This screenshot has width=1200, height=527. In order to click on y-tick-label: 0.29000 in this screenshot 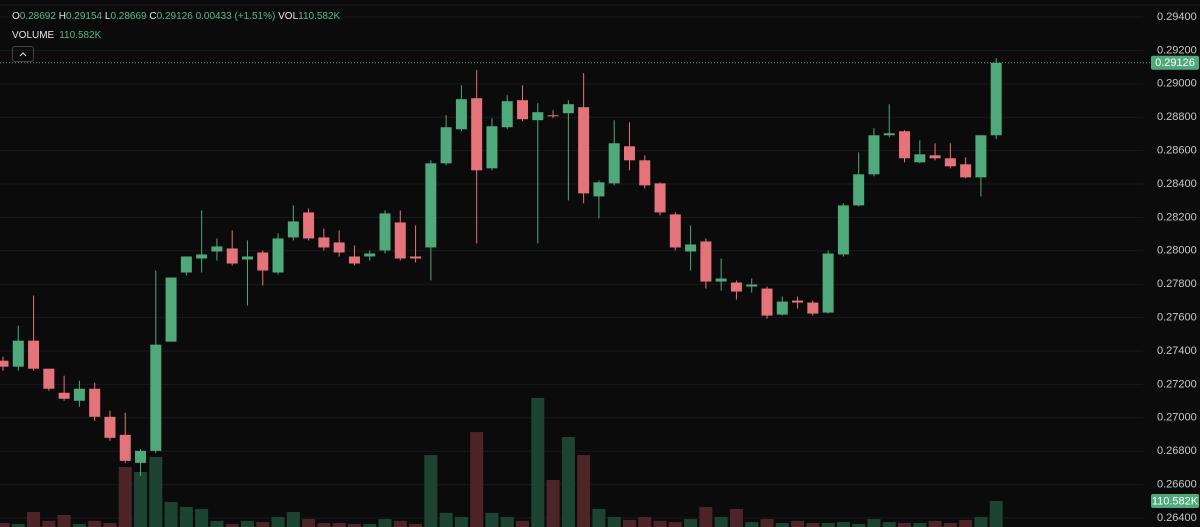, I will do `click(1177, 84)`.